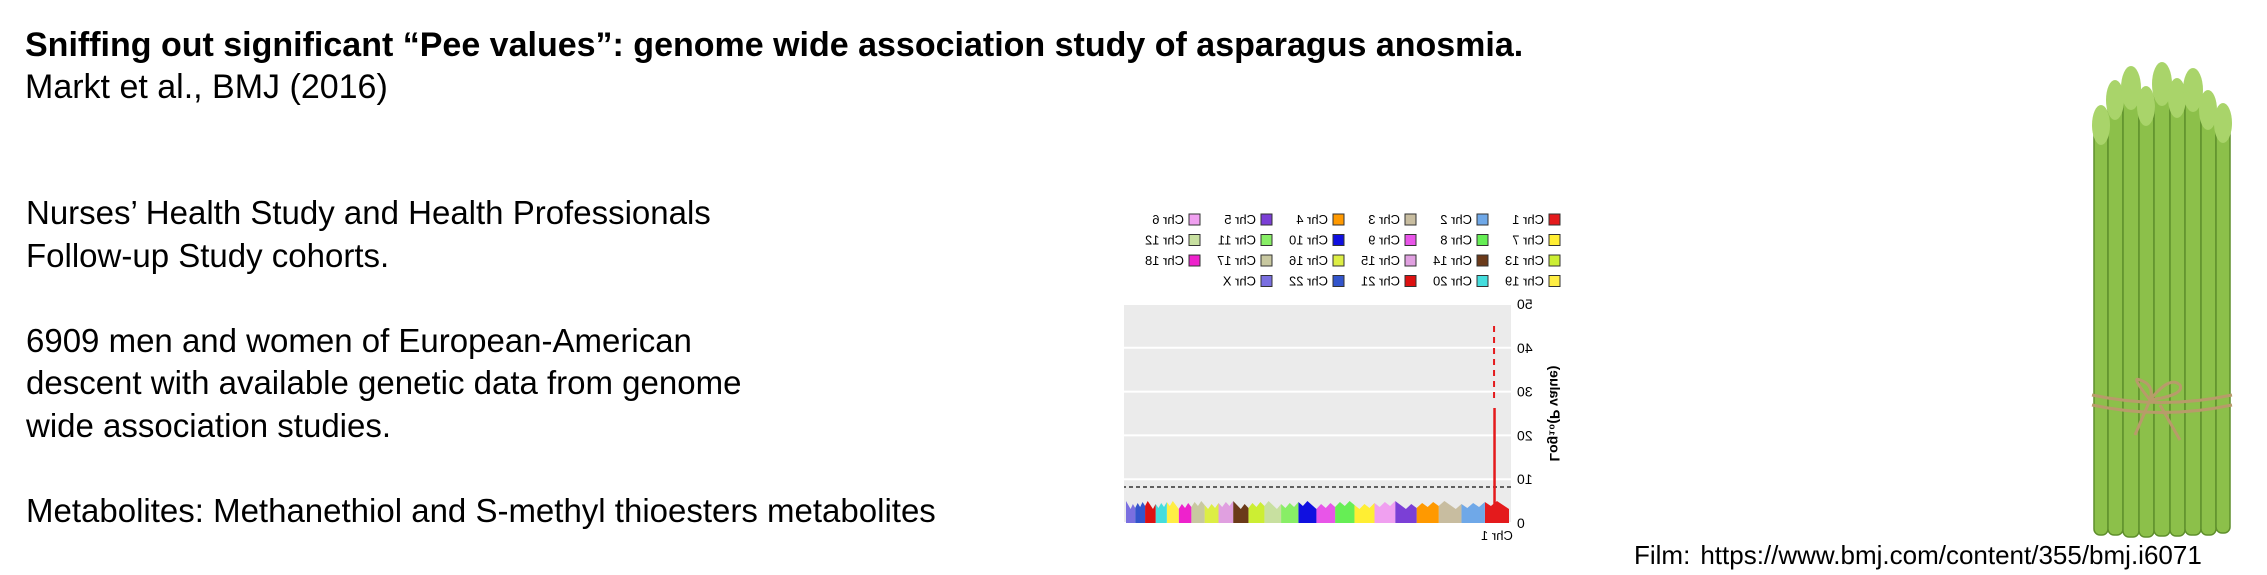 Image resolution: width=2267 pixels, height=575 pixels. Describe the element at coordinates (1312, 219) in the screenshot. I see `legend-label: Chr 4` at that location.